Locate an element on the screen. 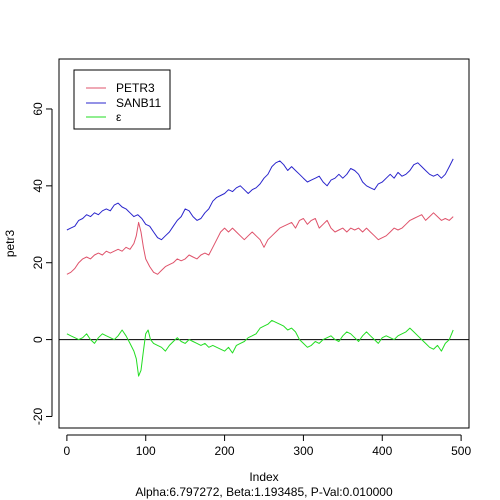  x-tick-label: 0 is located at coordinates (67, 451).